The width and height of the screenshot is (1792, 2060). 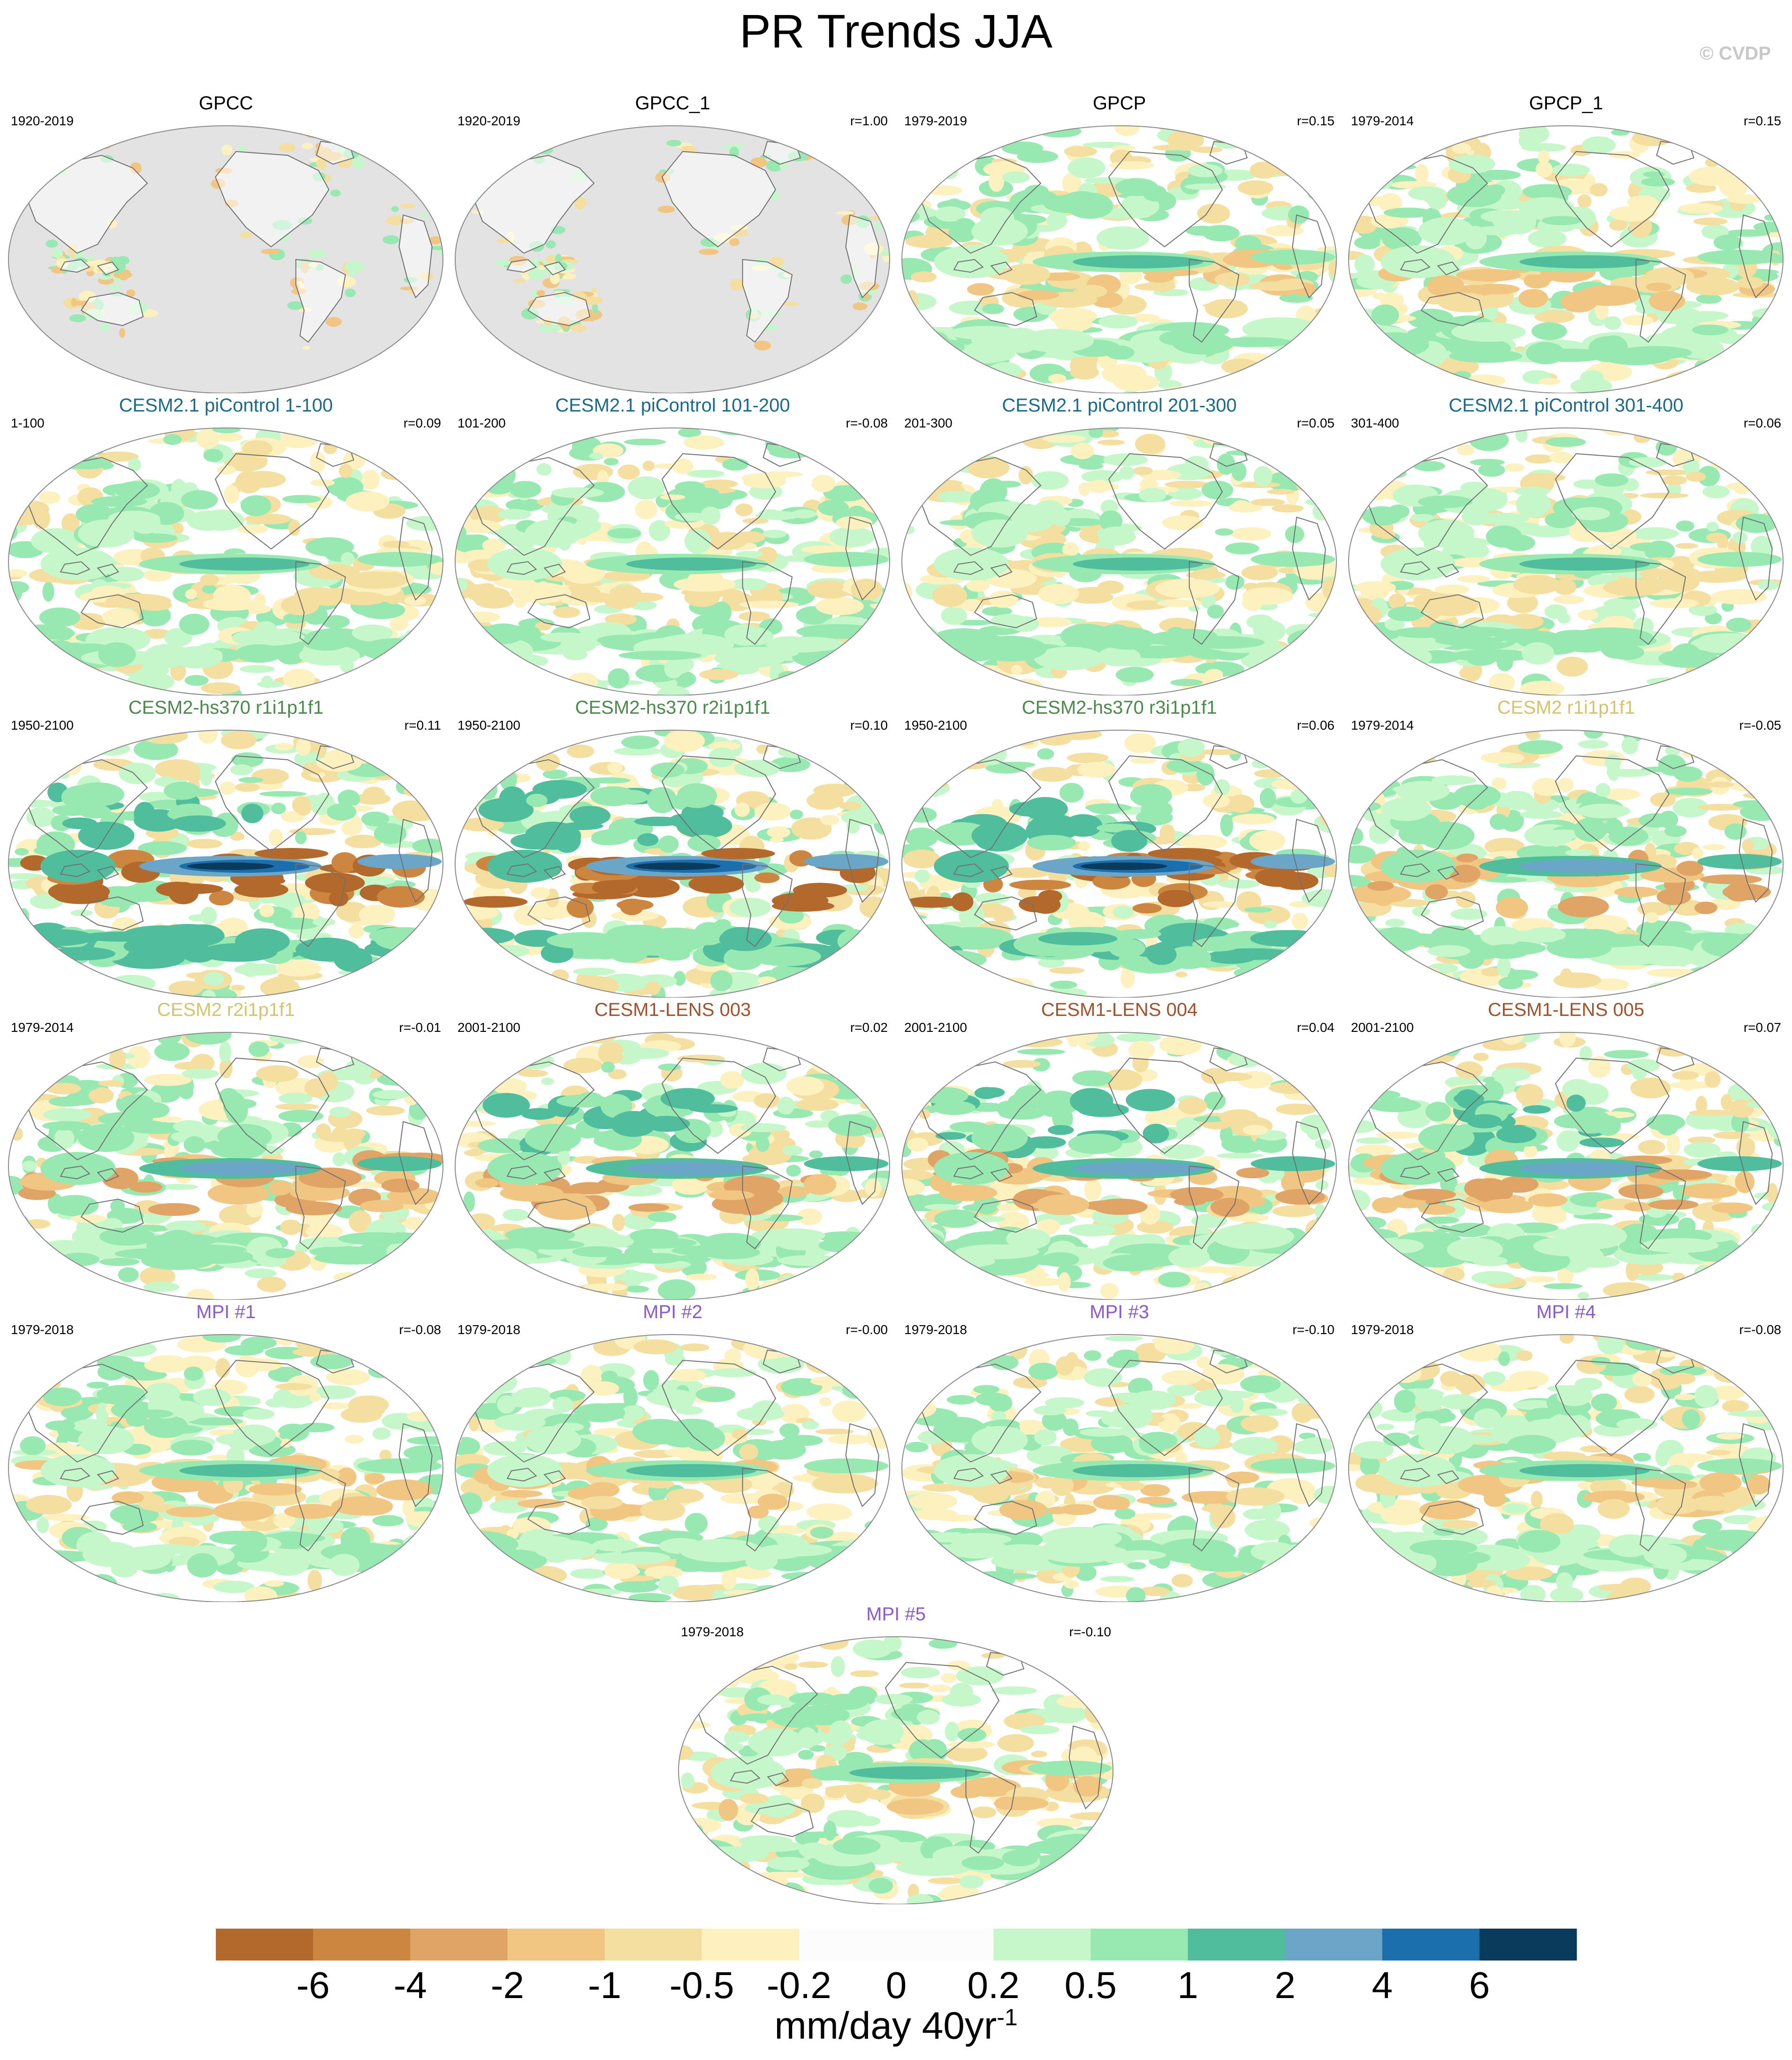 What do you see at coordinates (1315, 423) in the screenshot?
I see `panel-correlation: r=0.05` at bounding box center [1315, 423].